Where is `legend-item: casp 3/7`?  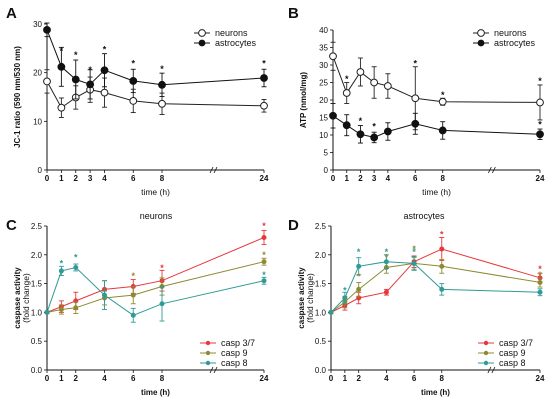 legend-item: casp 3/7 is located at coordinates (505, 343).